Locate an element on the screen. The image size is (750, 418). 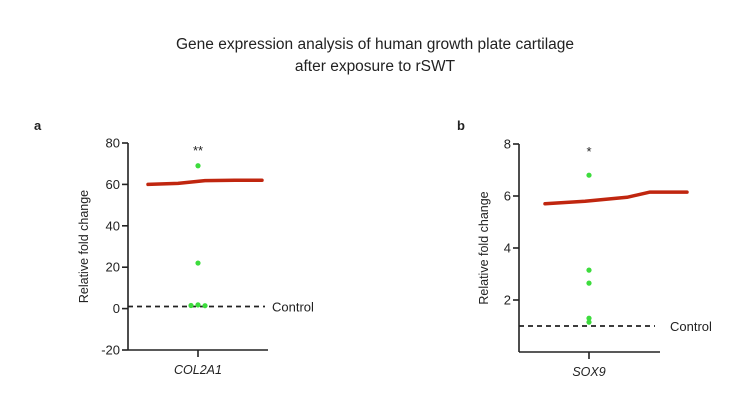
y-tick-label: 2 is located at coordinates (507, 300).